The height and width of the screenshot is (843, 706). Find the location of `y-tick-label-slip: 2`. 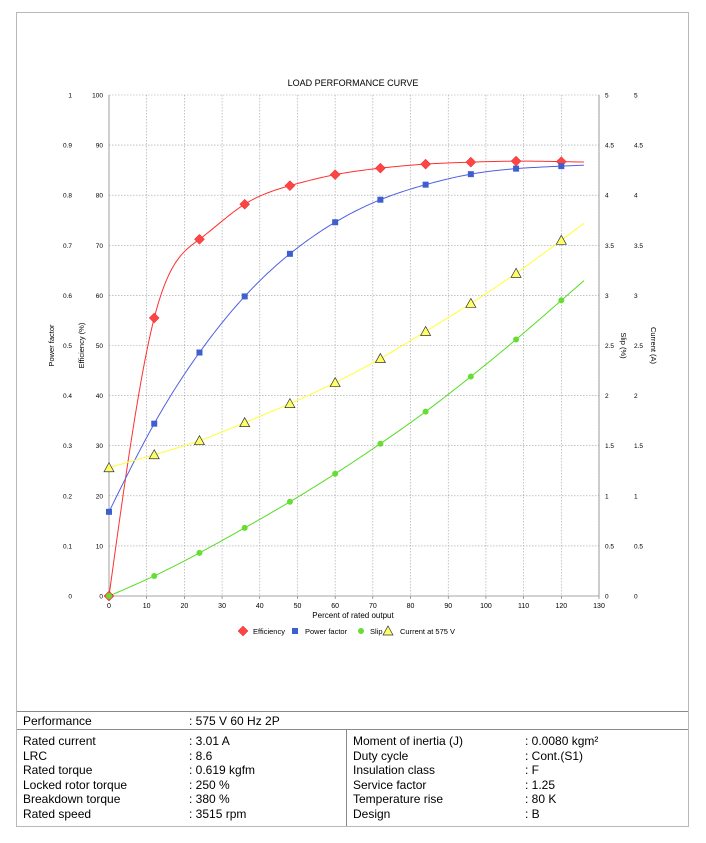

y-tick-label-slip: 2 is located at coordinates (607, 396).